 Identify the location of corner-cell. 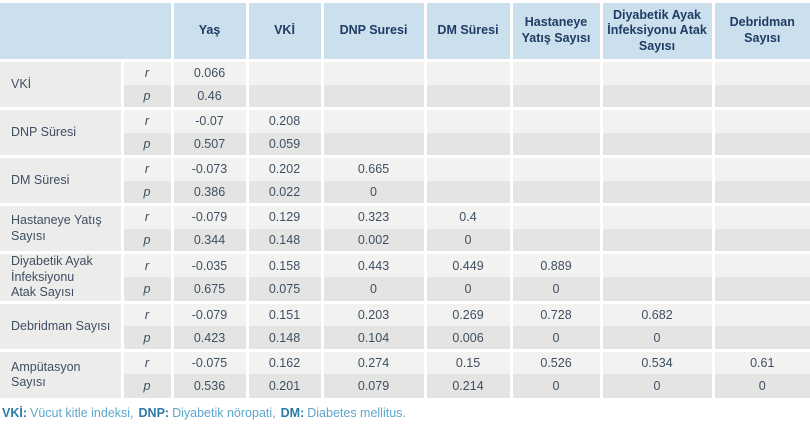
(86, 32).